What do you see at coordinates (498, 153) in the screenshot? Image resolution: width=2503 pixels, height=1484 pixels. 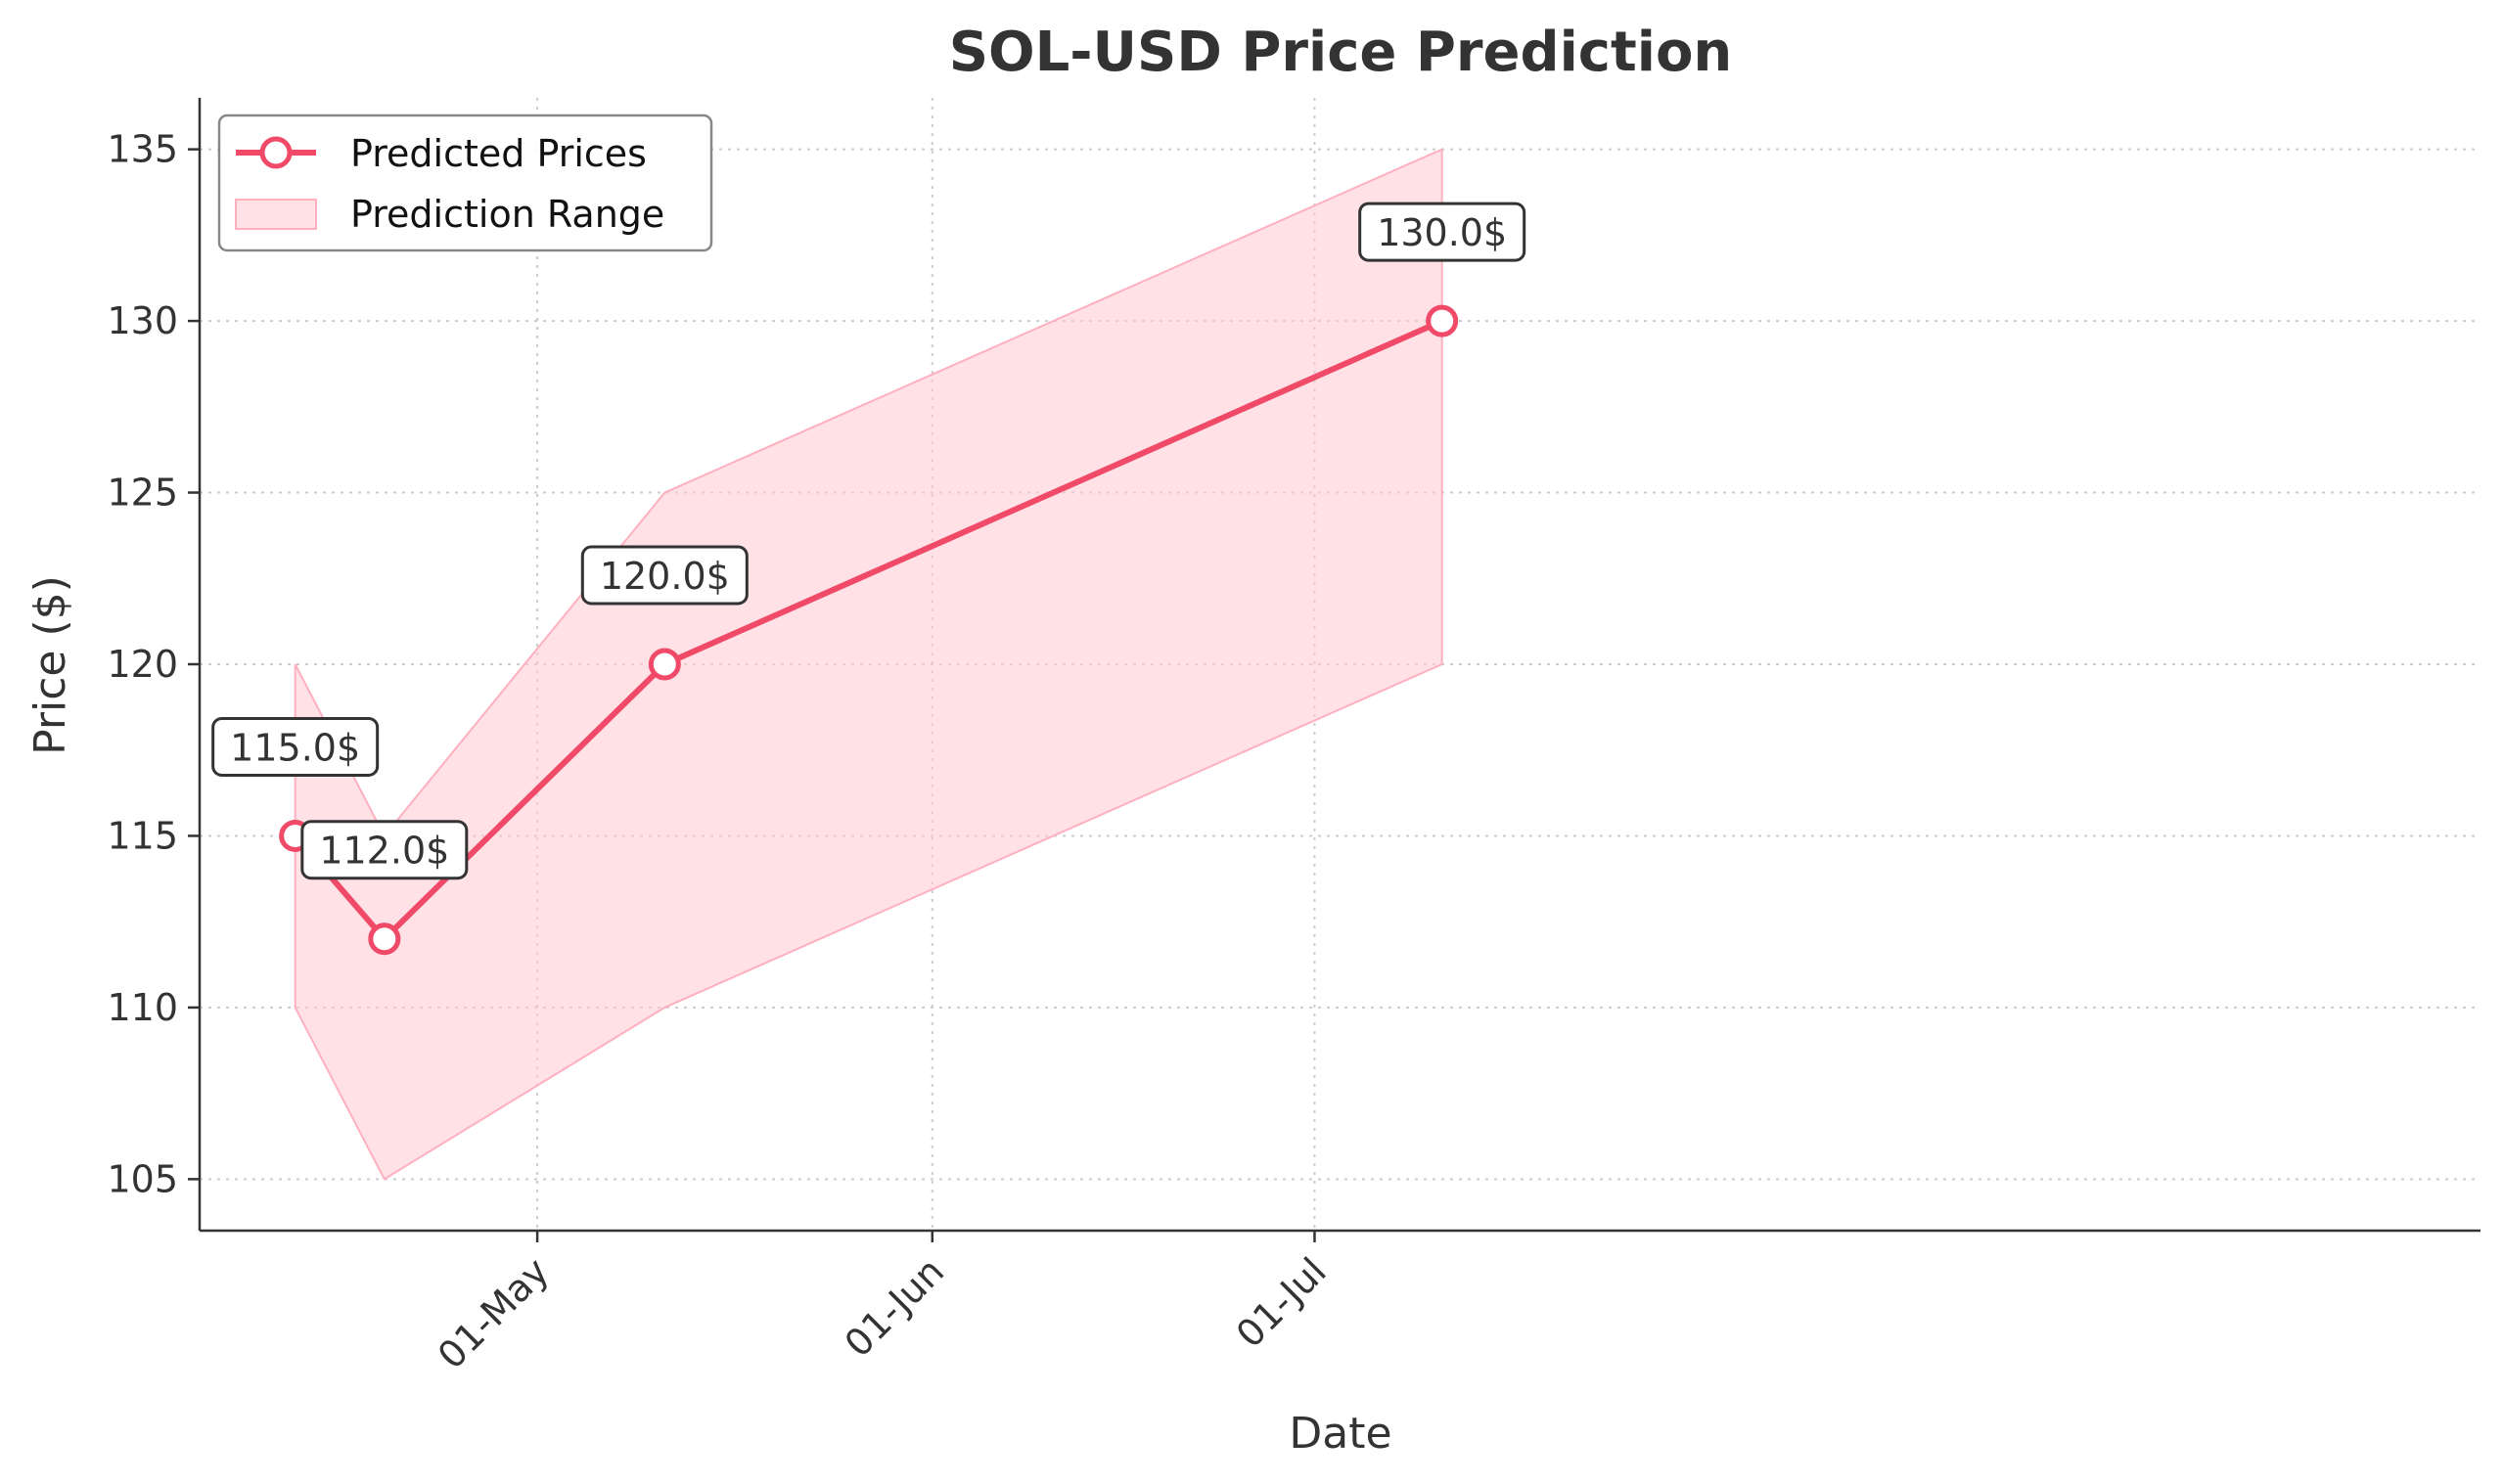 I see `legend-entry-predicted-prices: Predicted Prices` at bounding box center [498, 153].